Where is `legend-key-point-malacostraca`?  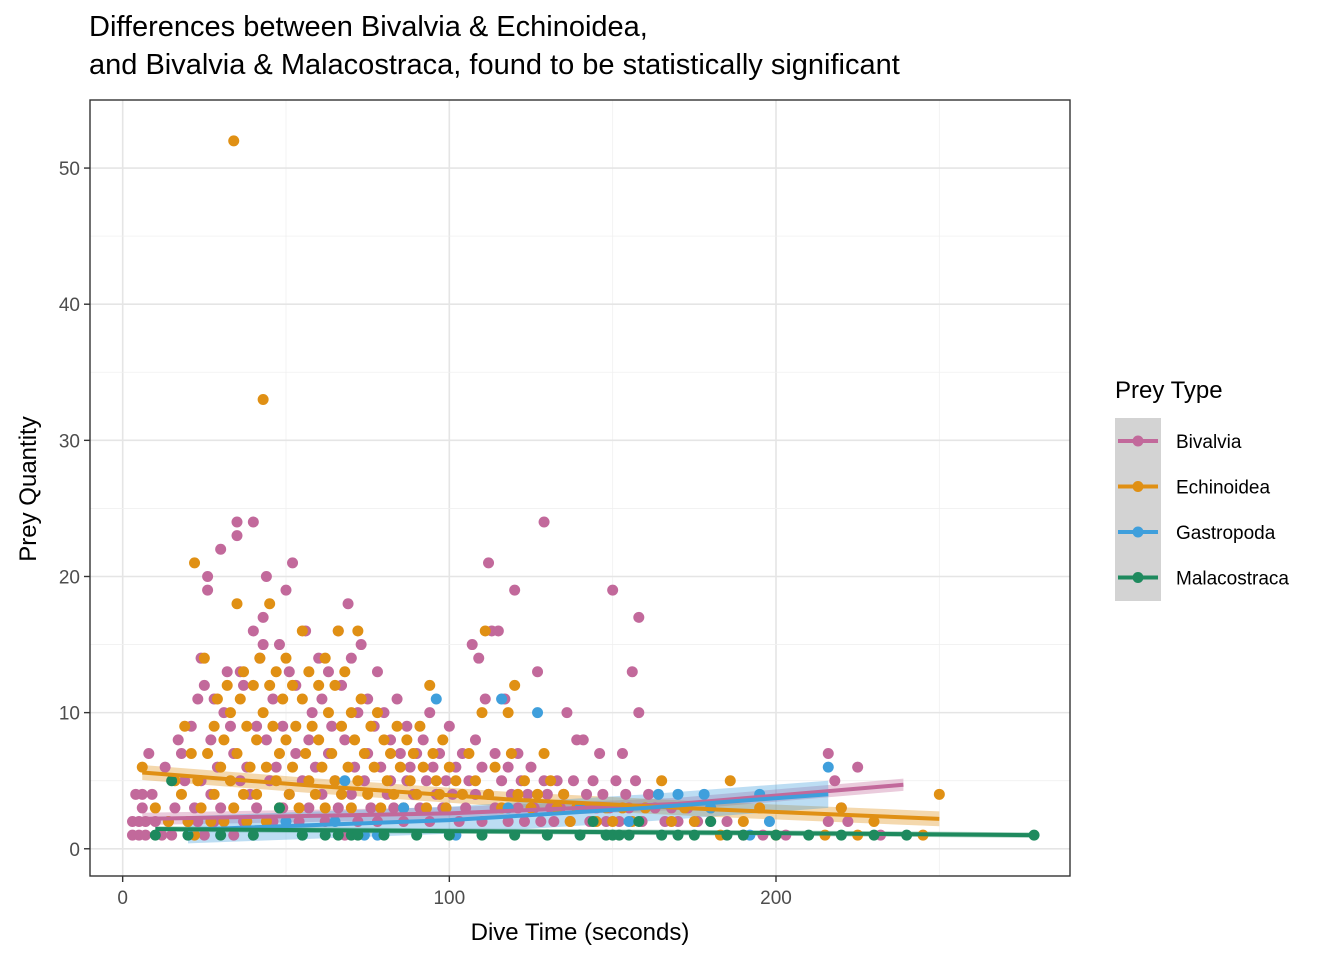
legend-key-point-malacostraca is located at coordinates (1138, 577).